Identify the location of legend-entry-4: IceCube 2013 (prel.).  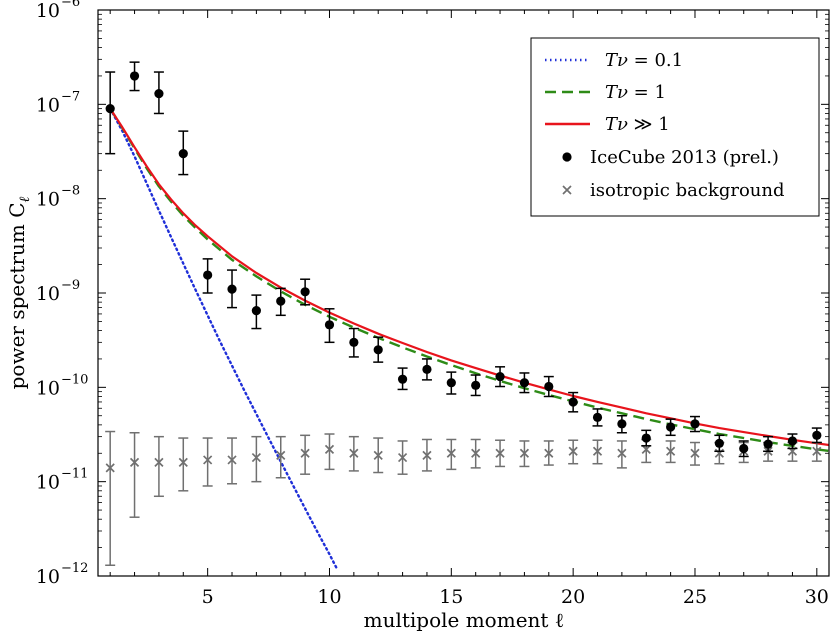
(670, 157).